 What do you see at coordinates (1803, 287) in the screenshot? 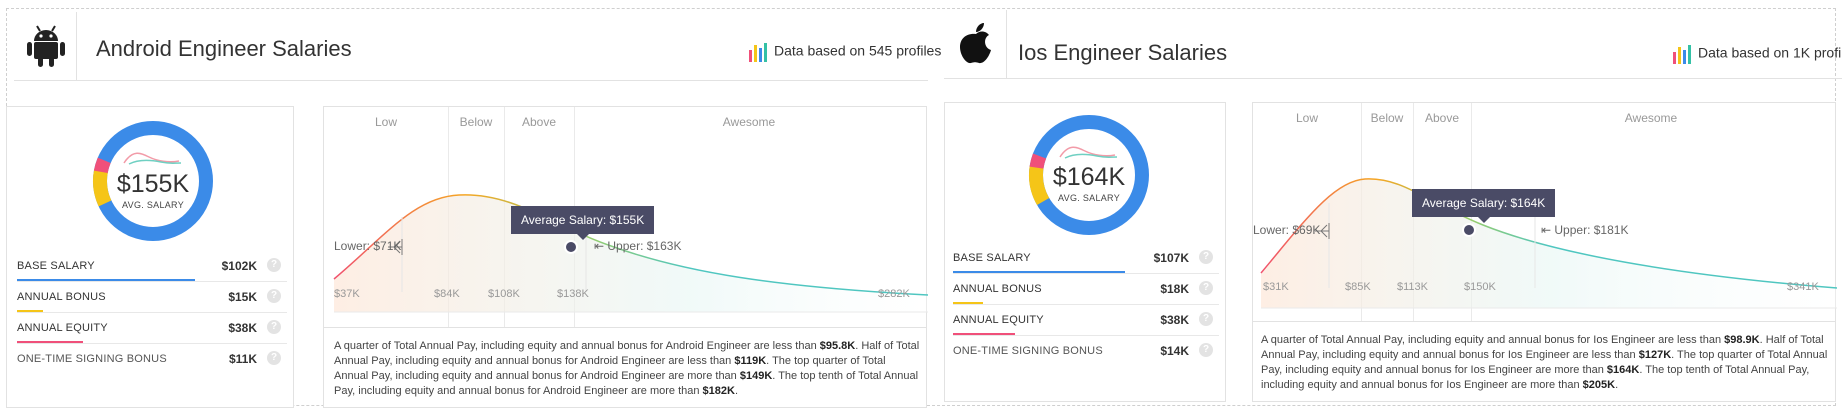
I see `axis-tick: $341K` at bounding box center [1803, 287].